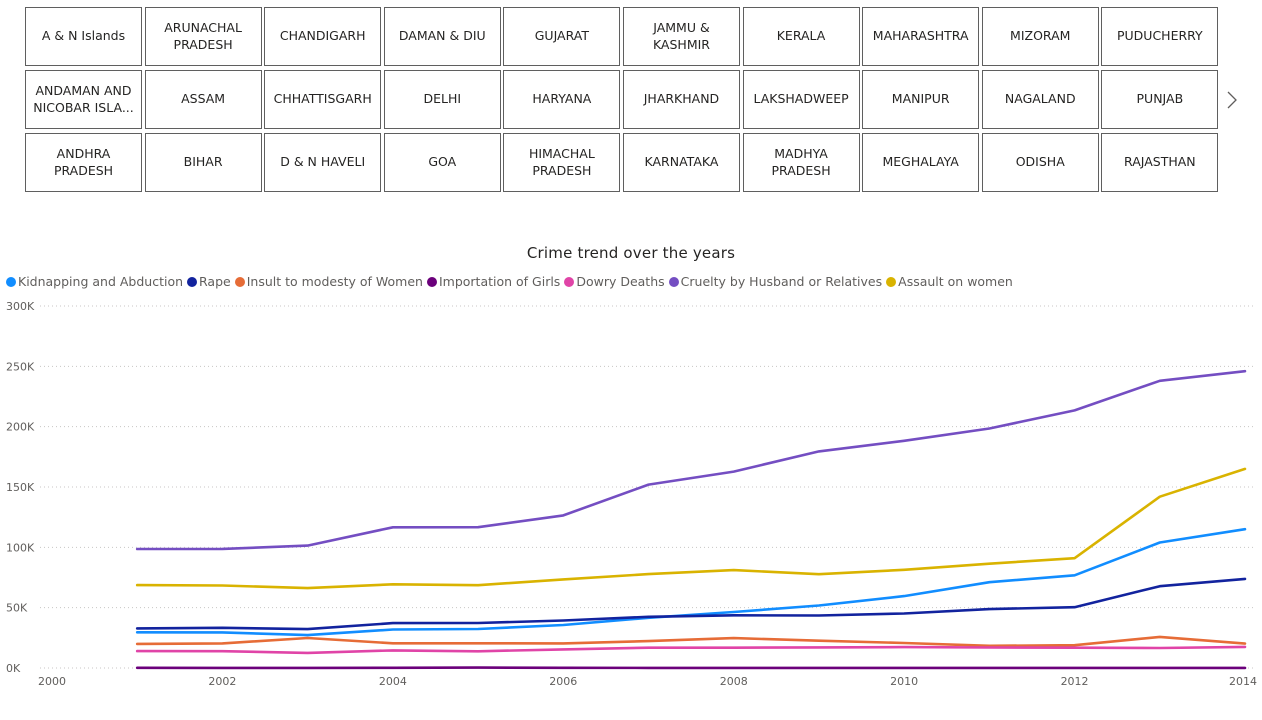  Describe the element at coordinates (83, 162) in the screenshot. I see `slicer-tile: ANDHRA PRADESH` at that location.